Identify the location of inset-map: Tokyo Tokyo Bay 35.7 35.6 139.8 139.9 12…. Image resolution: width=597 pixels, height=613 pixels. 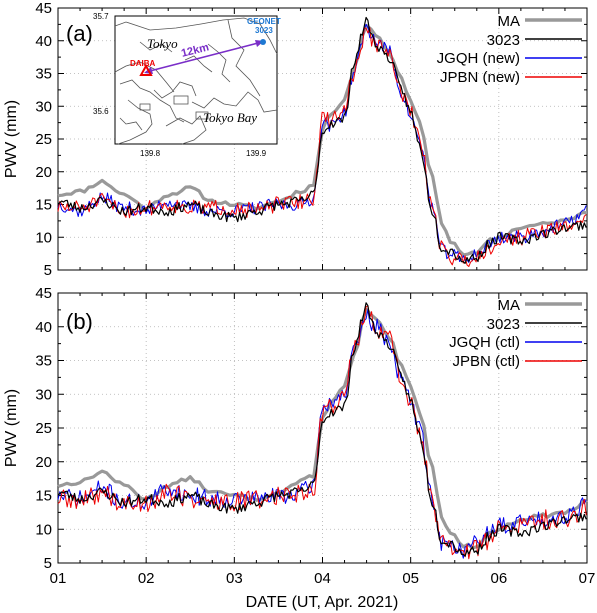
(188, 85).